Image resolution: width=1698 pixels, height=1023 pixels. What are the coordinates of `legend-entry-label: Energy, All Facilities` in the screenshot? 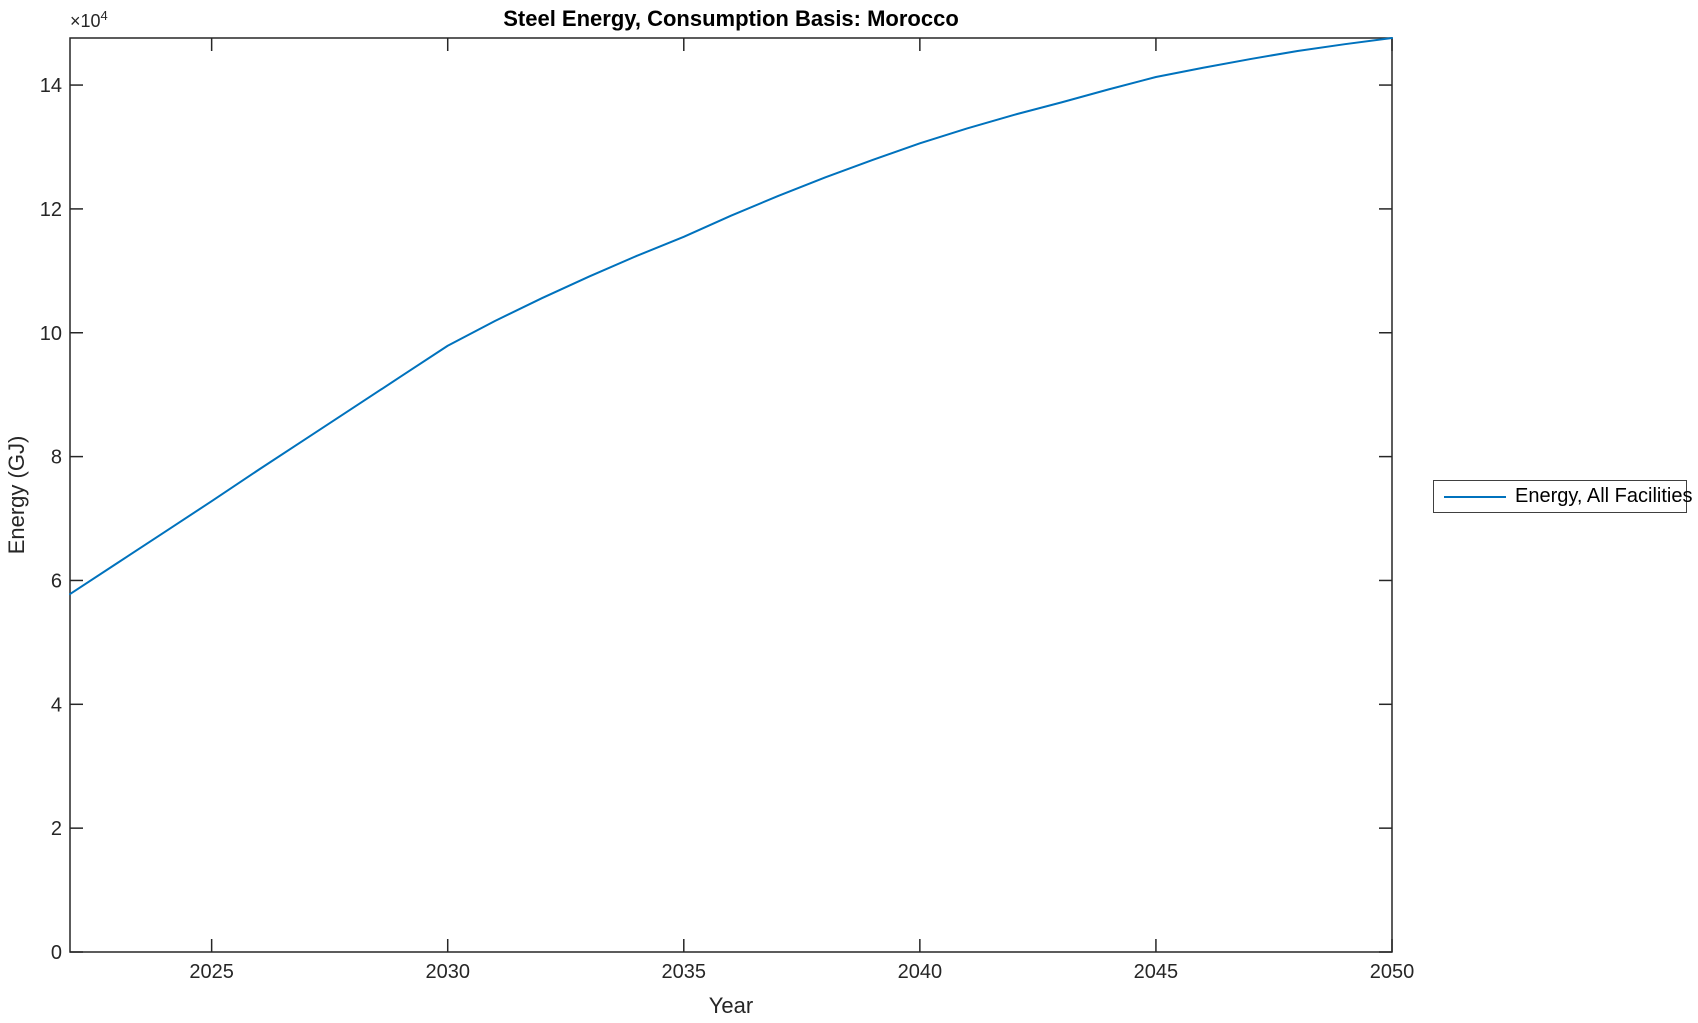 It's located at (1604, 496).